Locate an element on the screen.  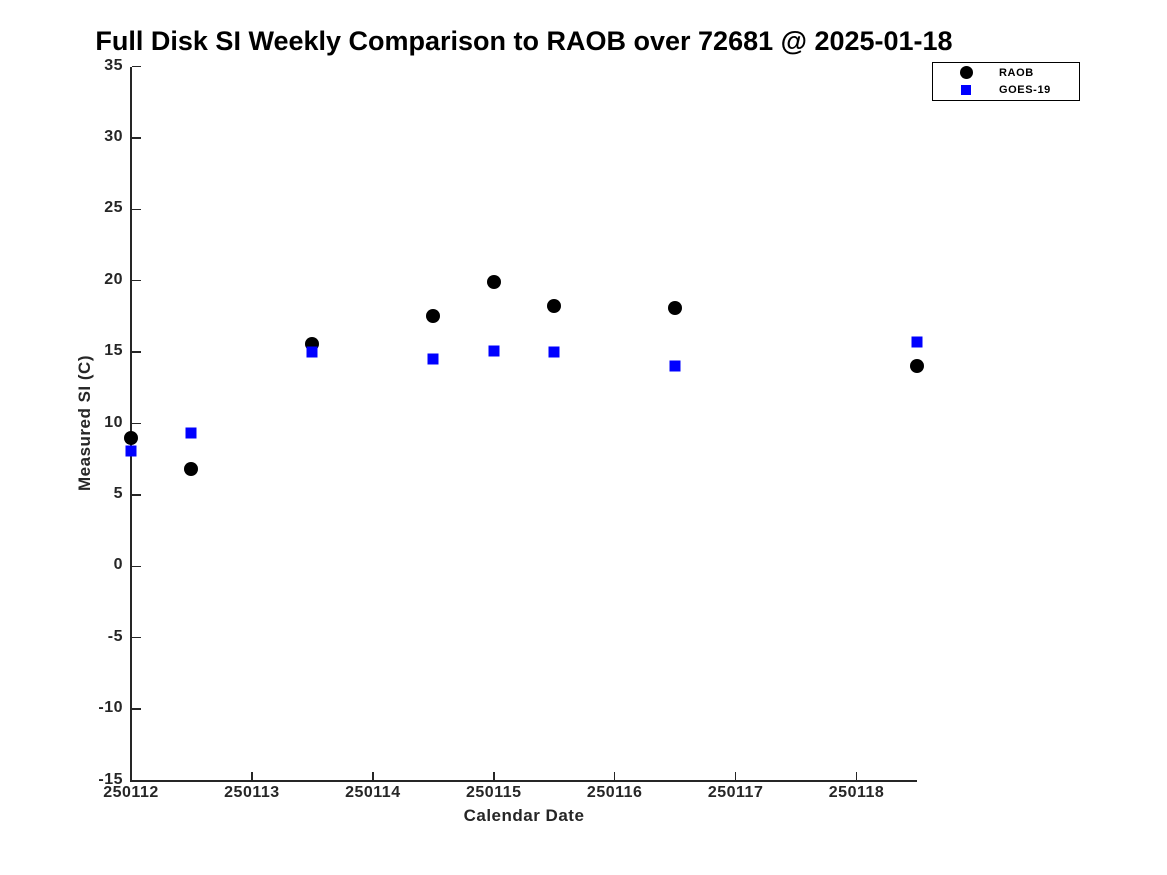
x-tick-label: 250118 is located at coordinates (856, 792).